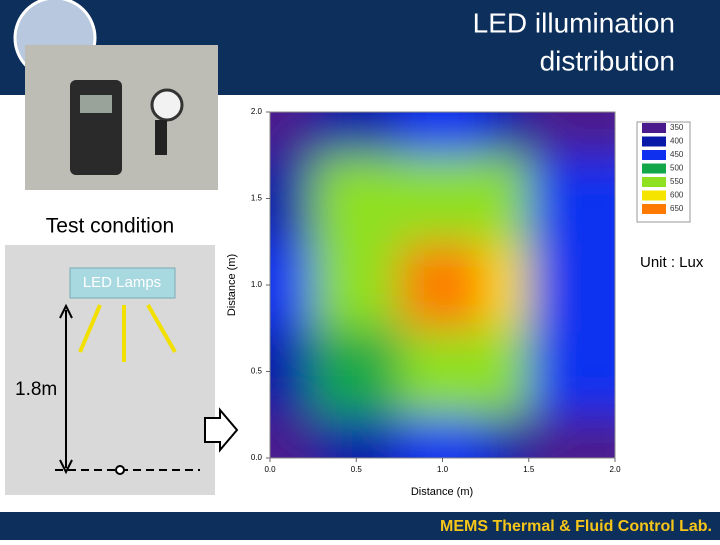 This screenshot has height=545, width=720. Describe the element at coordinates (677, 181) in the screenshot. I see `legend-label: 550` at that location.